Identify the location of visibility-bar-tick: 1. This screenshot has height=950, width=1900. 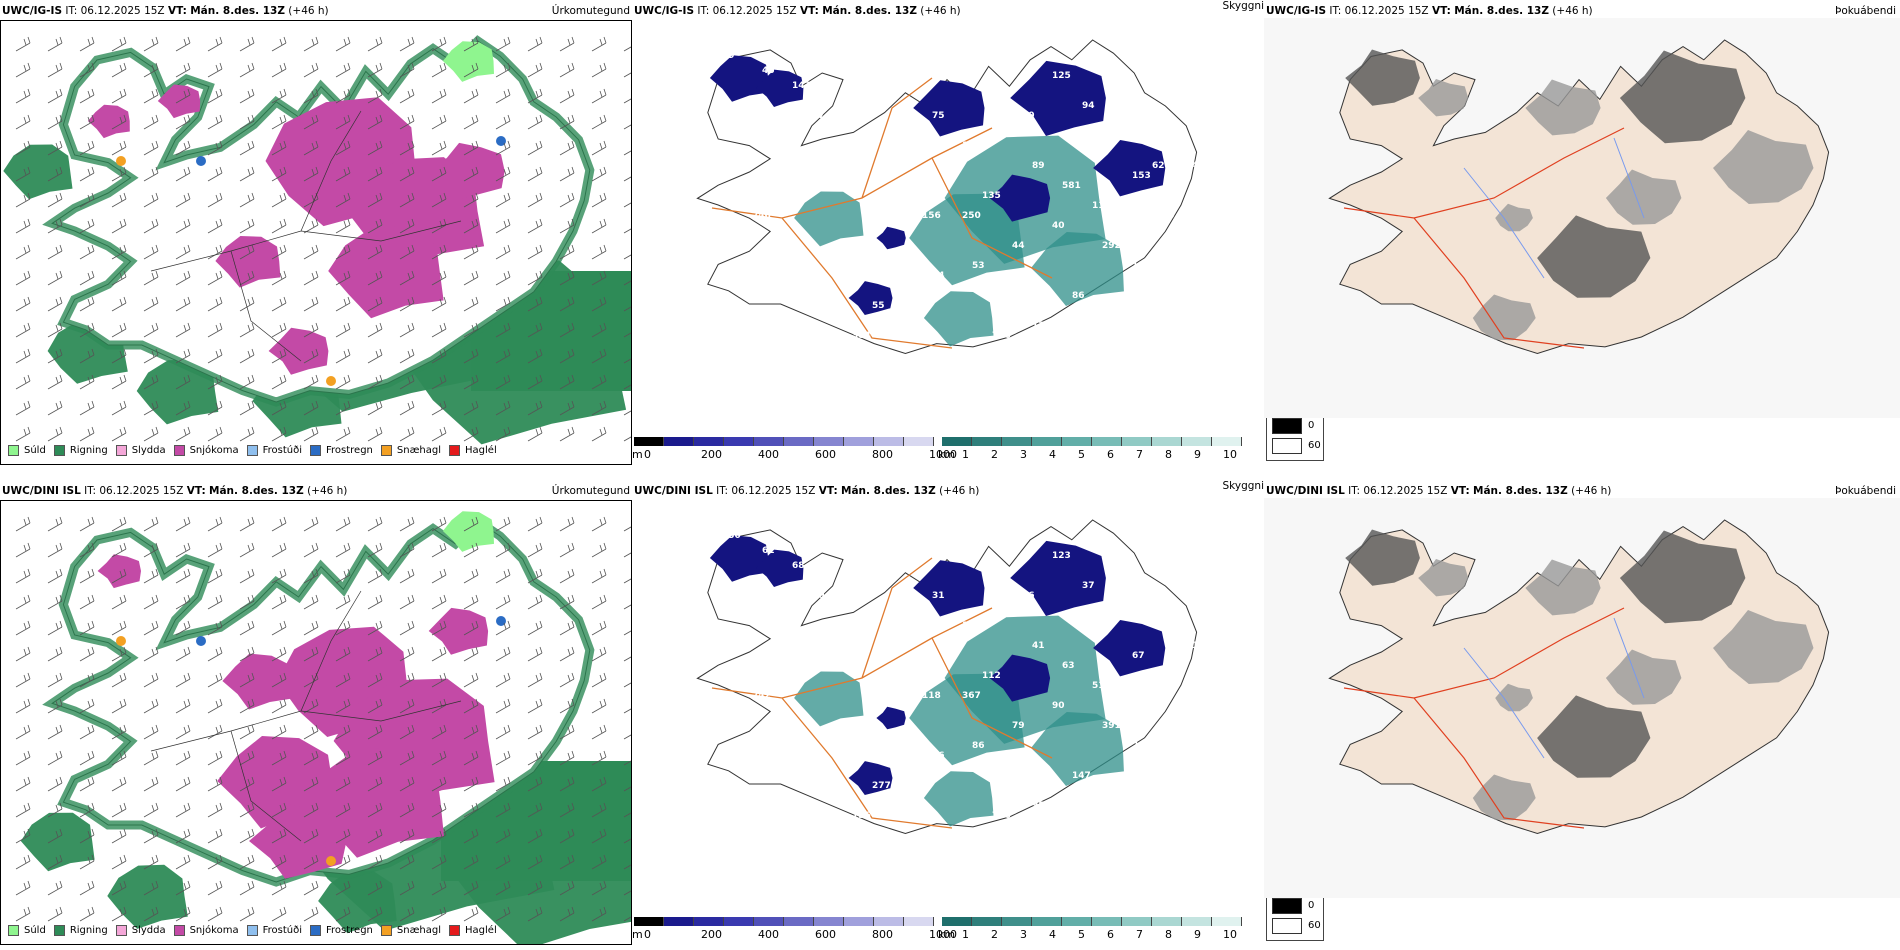
(965, 454).